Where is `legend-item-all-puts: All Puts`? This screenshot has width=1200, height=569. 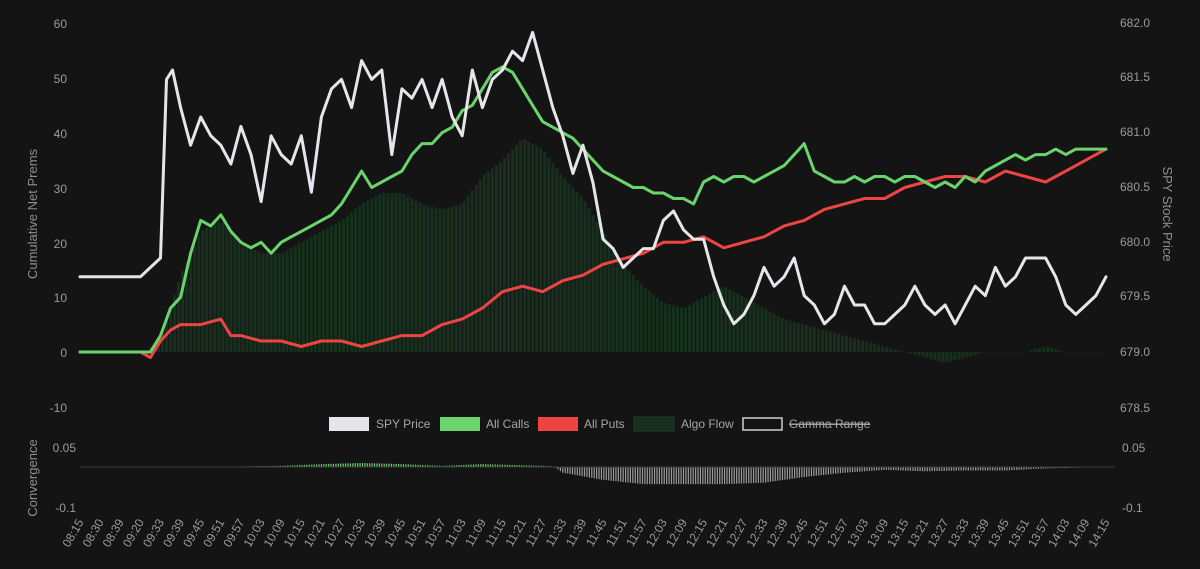
legend-item-all-puts: All Puts is located at coordinates (581, 424).